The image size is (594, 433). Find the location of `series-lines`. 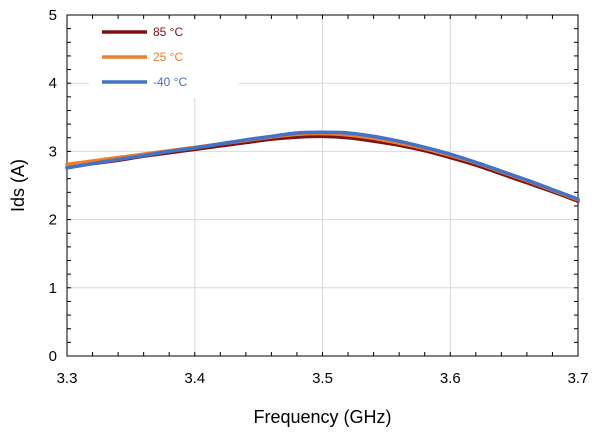

series-lines is located at coordinates (322, 166).